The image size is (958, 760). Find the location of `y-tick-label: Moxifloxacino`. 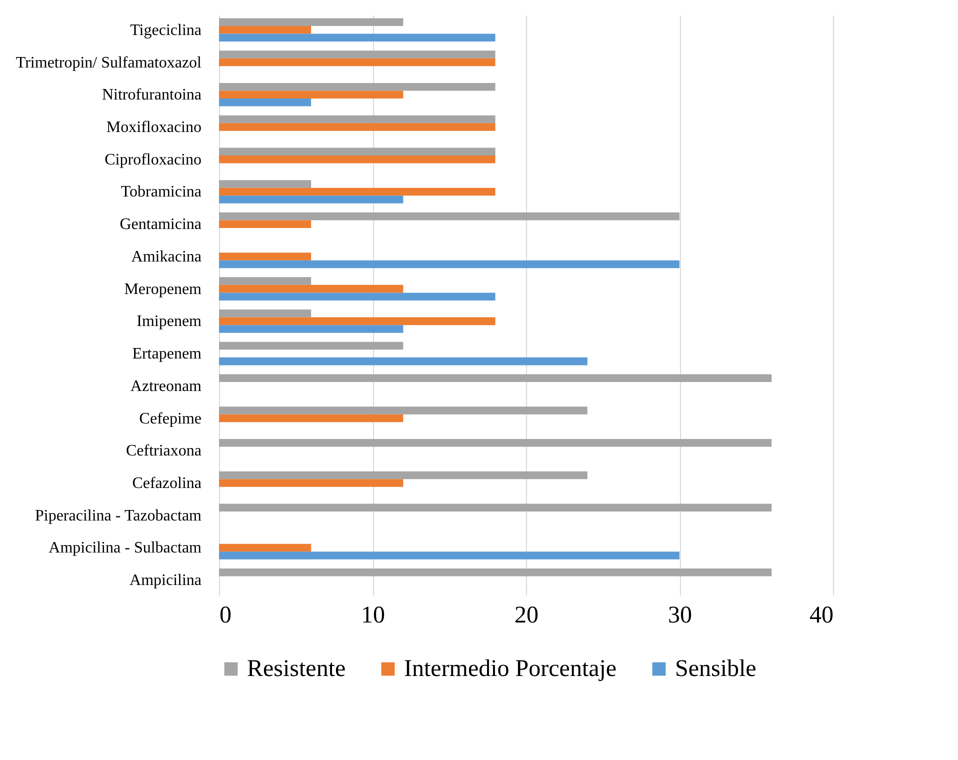

y-tick-label: Moxifloxacino is located at coordinates (154, 127).